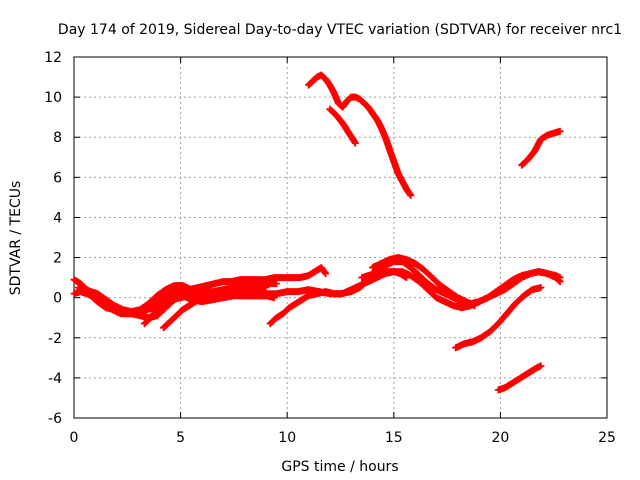 The height and width of the screenshot is (480, 640). What do you see at coordinates (339, 467) in the screenshot?
I see `x-axis-label: GPS time / hours` at bounding box center [339, 467].